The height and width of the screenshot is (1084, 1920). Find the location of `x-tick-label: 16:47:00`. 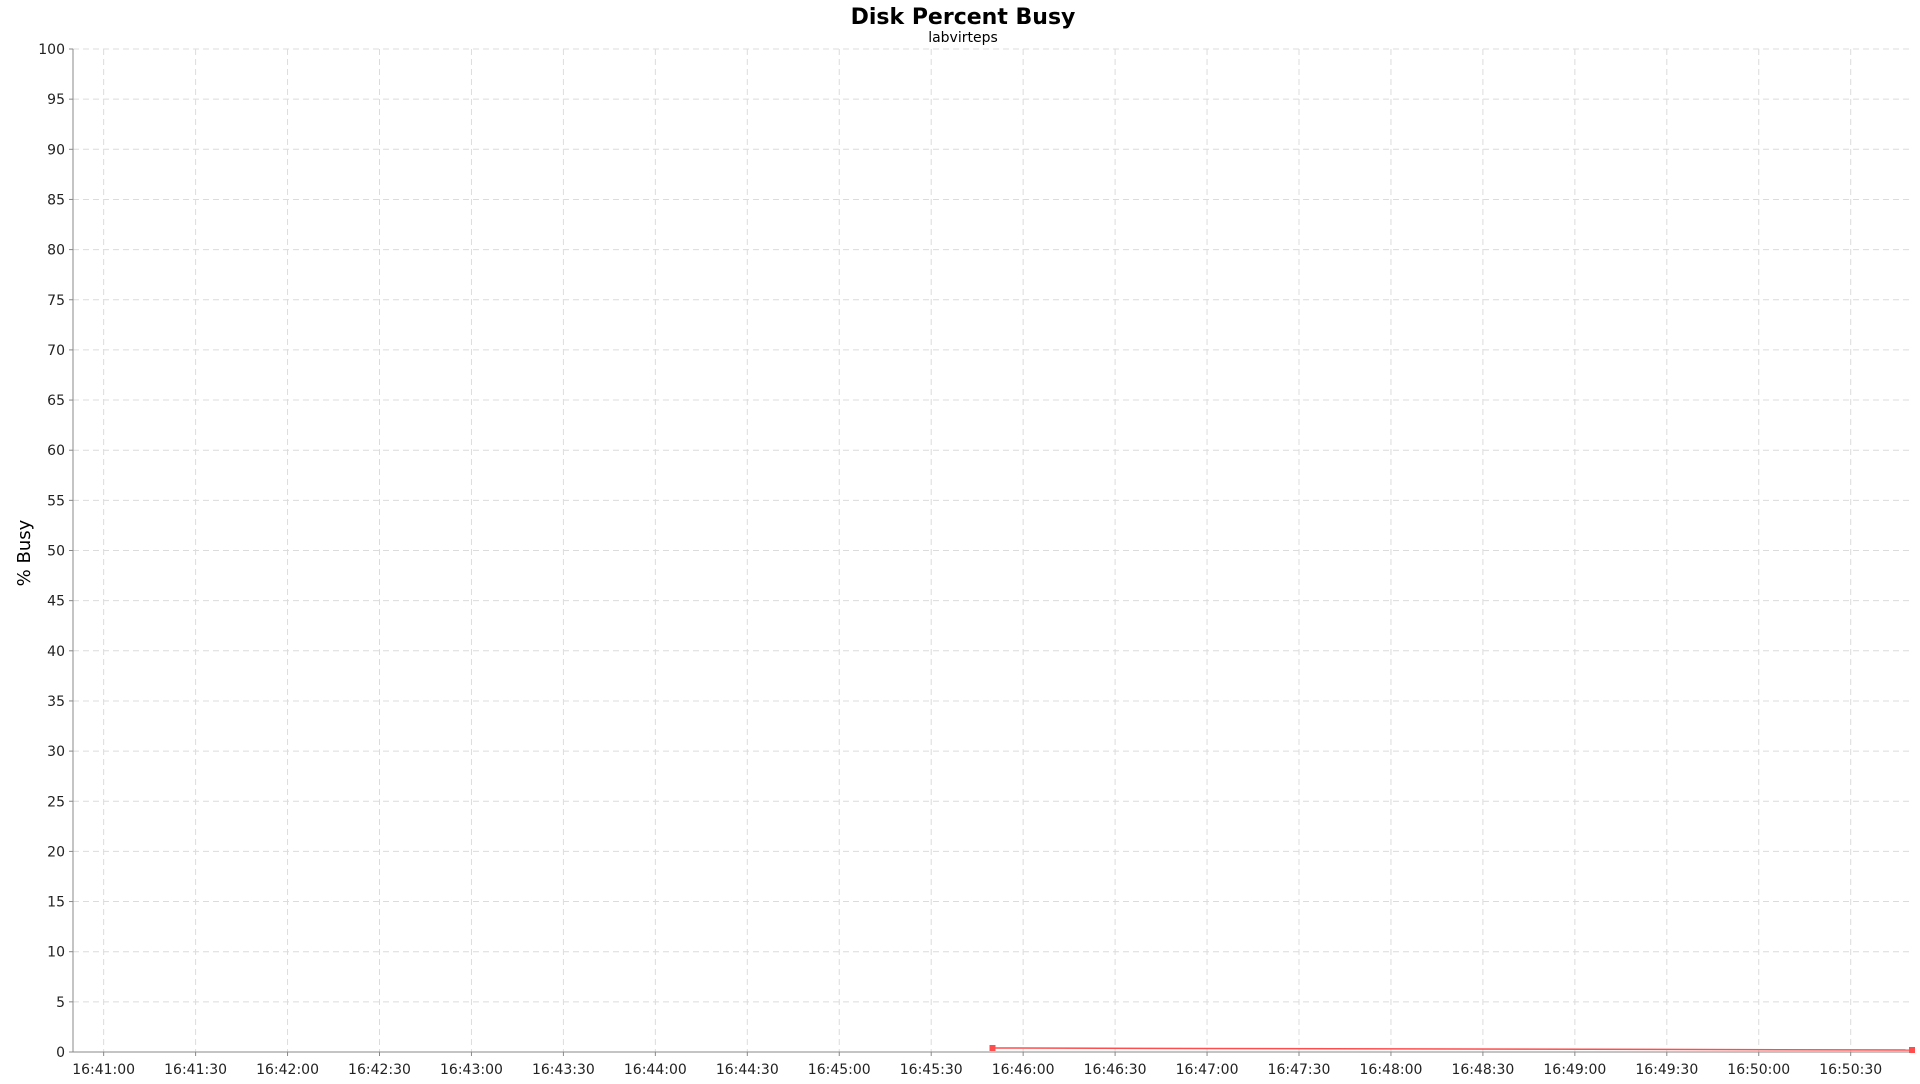

x-tick-label: 16:47:00 is located at coordinates (1207, 1070).